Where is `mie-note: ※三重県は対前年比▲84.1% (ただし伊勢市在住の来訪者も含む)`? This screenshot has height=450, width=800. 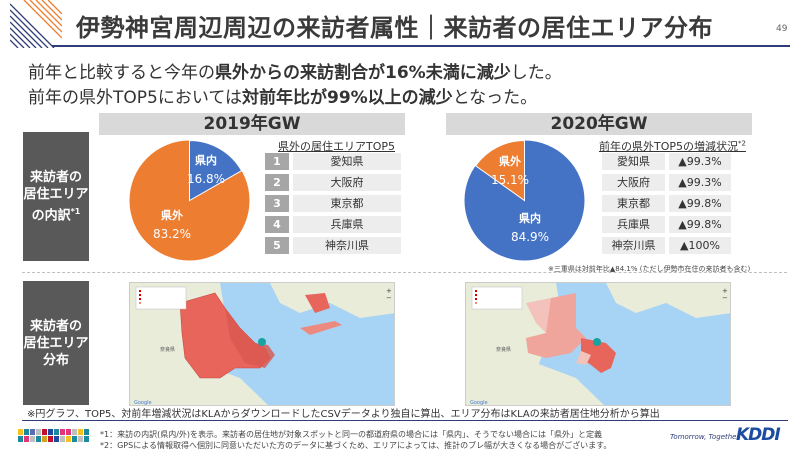 mie-note: ※三重県は対前年比▲84.1% (ただし伊勢市在住の来訪者も含む) is located at coordinates (649, 269).